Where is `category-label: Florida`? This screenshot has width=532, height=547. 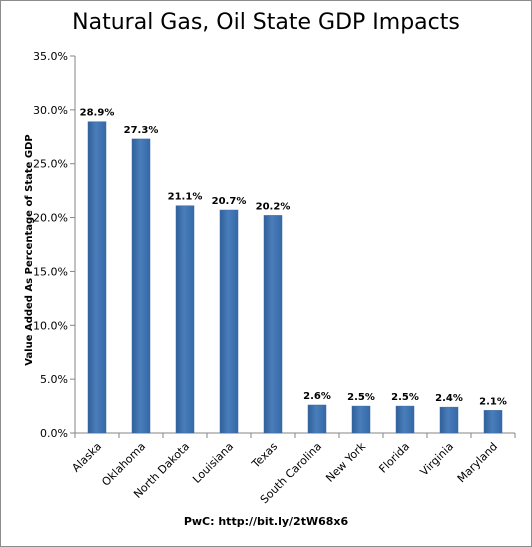
category-label: Florida is located at coordinates (394, 458).